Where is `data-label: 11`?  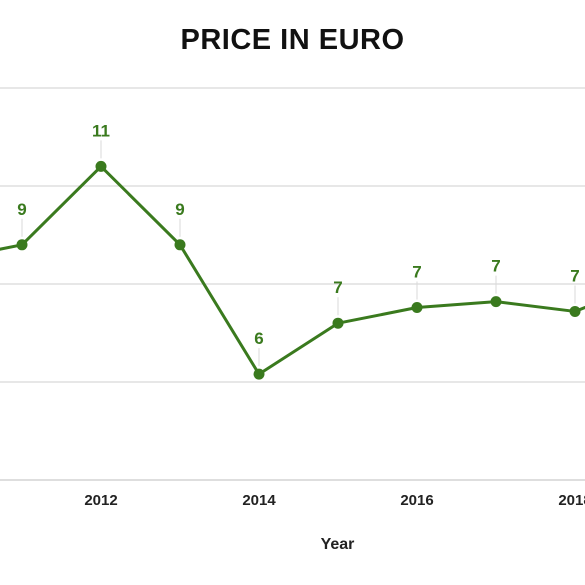
data-label: 11 is located at coordinates (101, 130).